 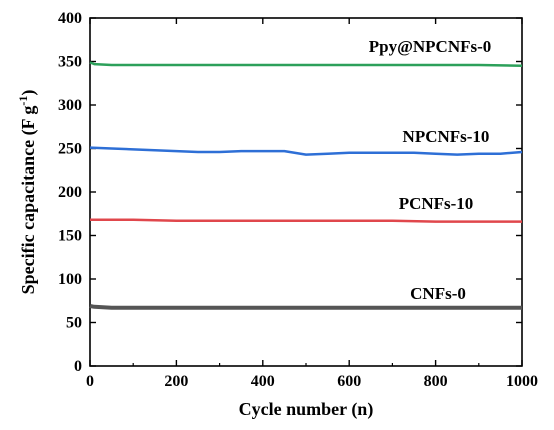 What do you see at coordinates (430, 170) in the screenshot?
I see `series-labels: Ppy@NPCNFs-0 NPCNFs-10 PCNFs-10 CNFs-0` at bounding box center [430, 170].